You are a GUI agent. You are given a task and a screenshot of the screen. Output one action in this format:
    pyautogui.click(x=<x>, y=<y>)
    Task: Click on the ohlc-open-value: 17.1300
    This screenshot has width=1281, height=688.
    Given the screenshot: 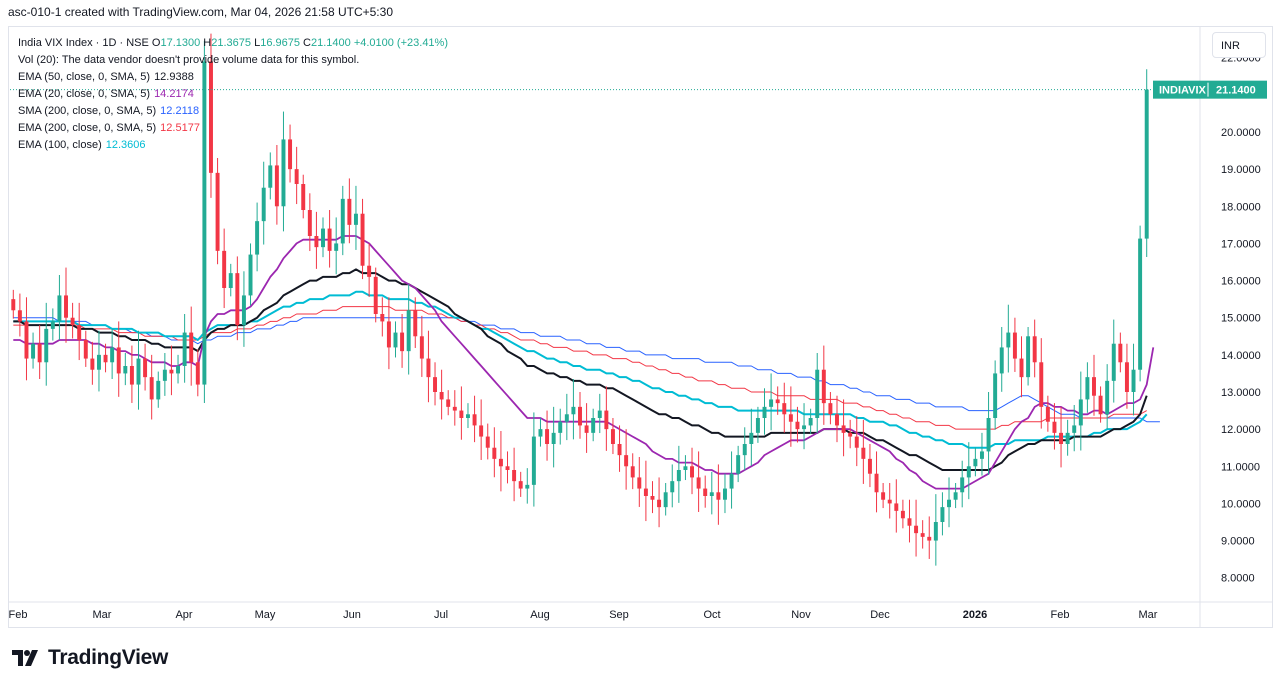 What is the action you would take?
    pyautogui.click(x=180, y=43)
    